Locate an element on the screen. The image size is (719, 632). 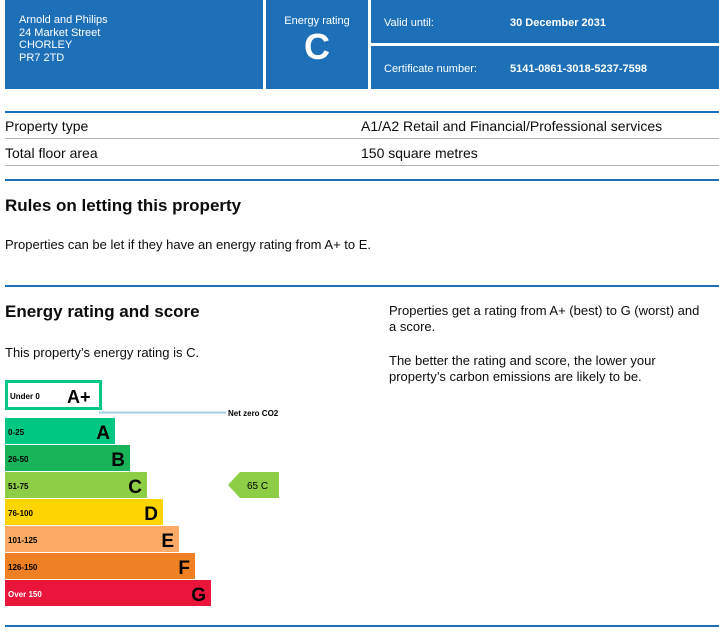
letting-heading: Rules on letting this property is located at coordinates (123, 205).